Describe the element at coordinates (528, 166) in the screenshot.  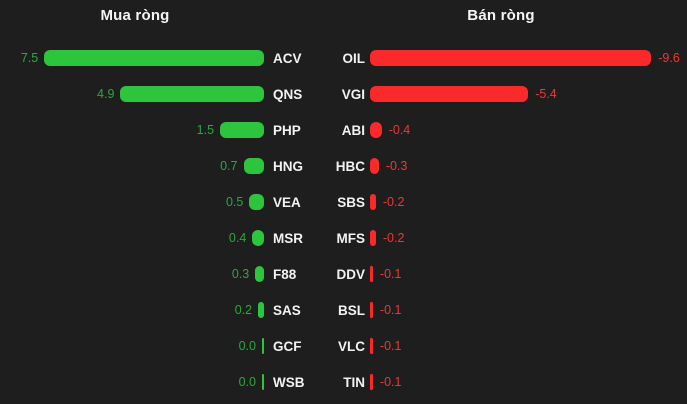
I see `sell-bar-cell: -0.3` at that location.